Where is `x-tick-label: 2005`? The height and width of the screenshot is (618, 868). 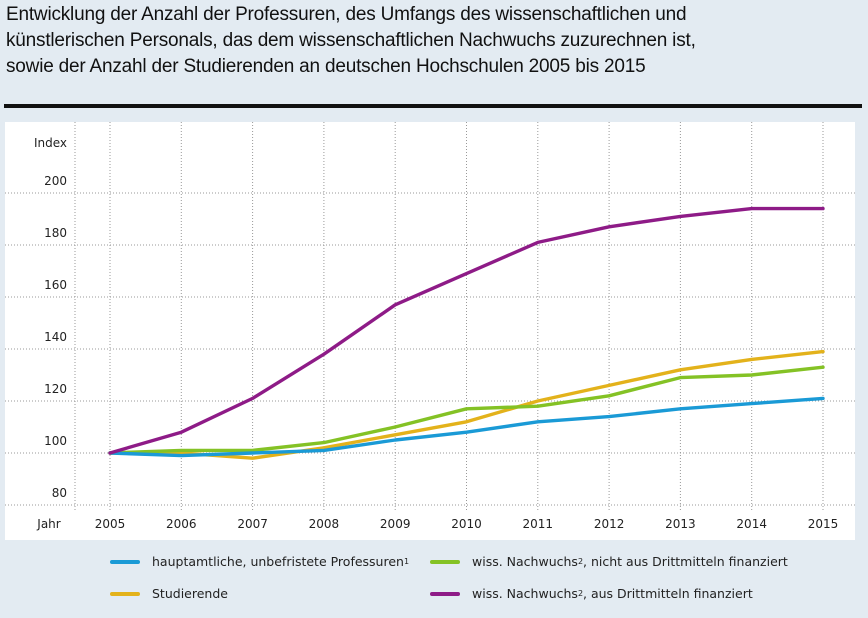 x-tick-label: 2005 is located at coordinates (110, 524).